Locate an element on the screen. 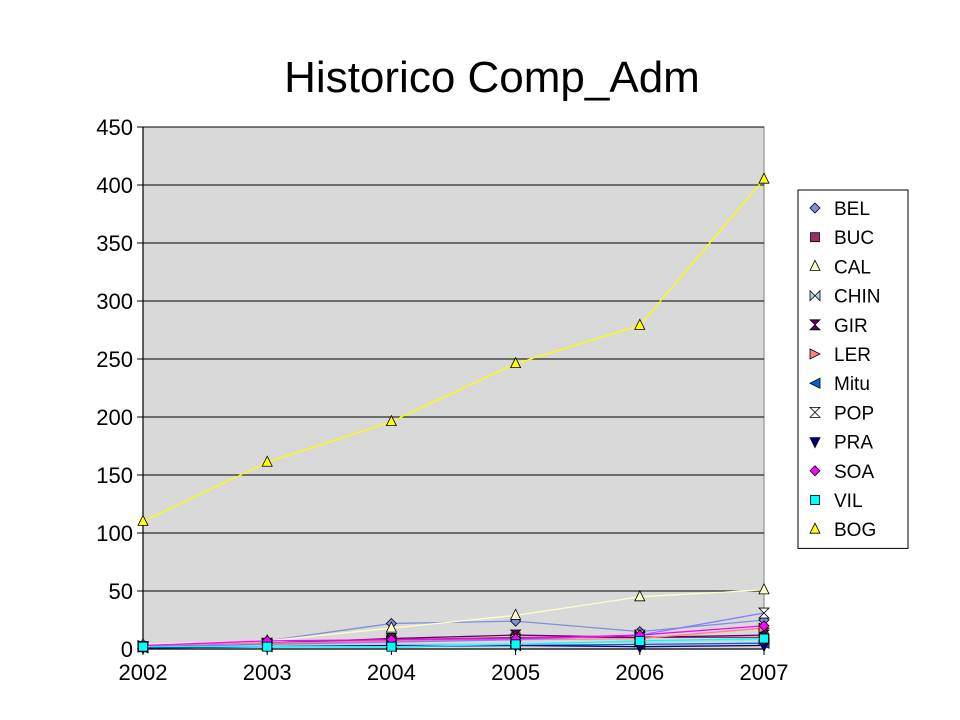 This screenshot has height=720, width=960. legend-item: CHIN is located at coordinates (844, 297).